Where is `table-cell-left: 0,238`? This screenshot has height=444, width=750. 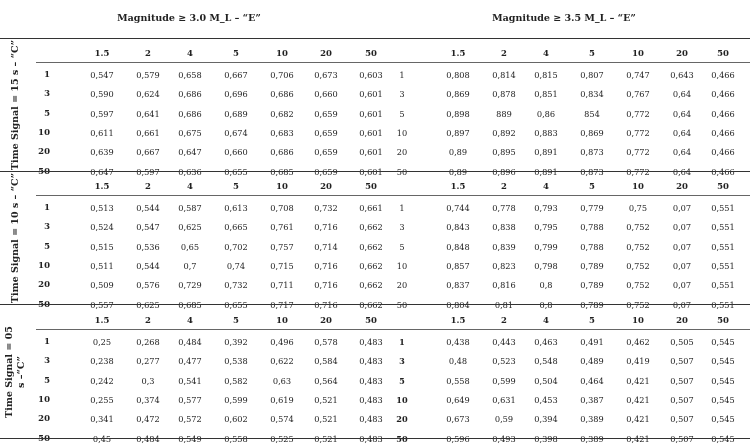 table-cell-left: 0,238 is located at coordinates (102, 361).